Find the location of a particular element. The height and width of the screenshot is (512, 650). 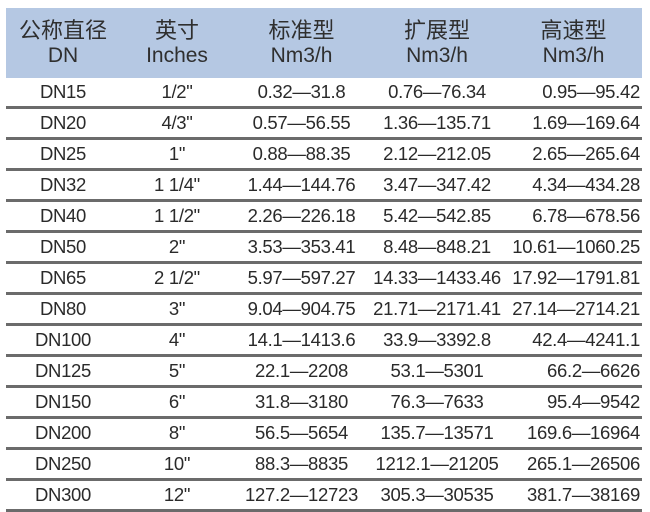

header-extended: 扩展型 Nm3/h is located at coordinates (437, 43).